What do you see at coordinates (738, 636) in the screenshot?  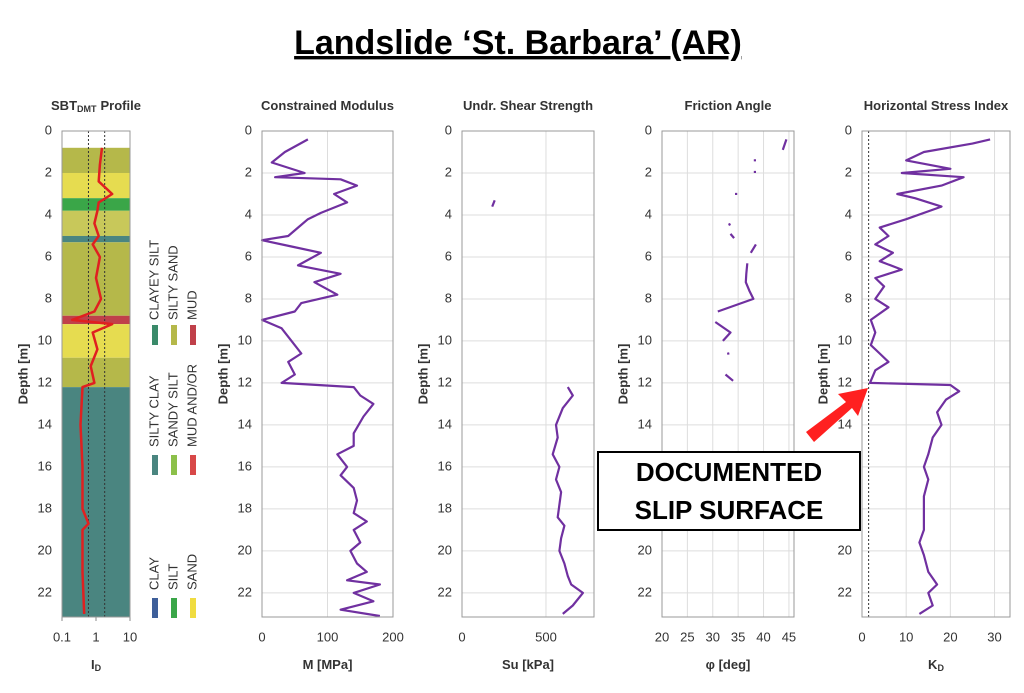 I see `x-tick-label: 35` at bounding box center [738, 636].